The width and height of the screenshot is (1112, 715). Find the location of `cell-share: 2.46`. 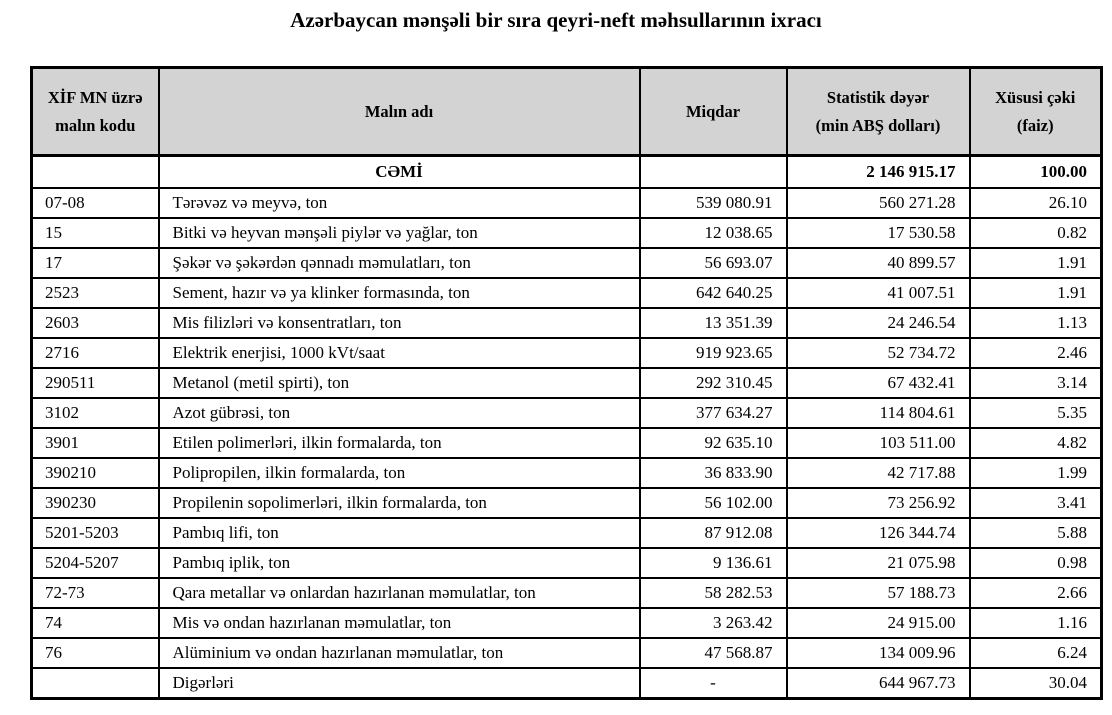

cell-share: 2.46 is located at coordinates (1035, 353).